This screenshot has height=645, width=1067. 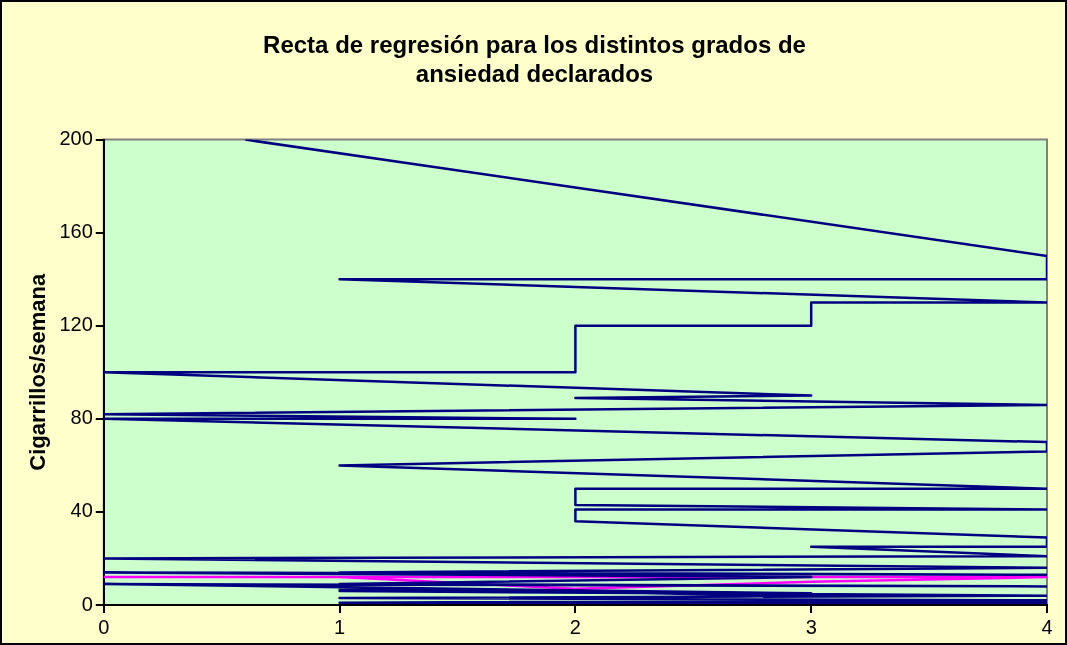 I want to click on y-tick-label: 0, so click(x=87, y=603).